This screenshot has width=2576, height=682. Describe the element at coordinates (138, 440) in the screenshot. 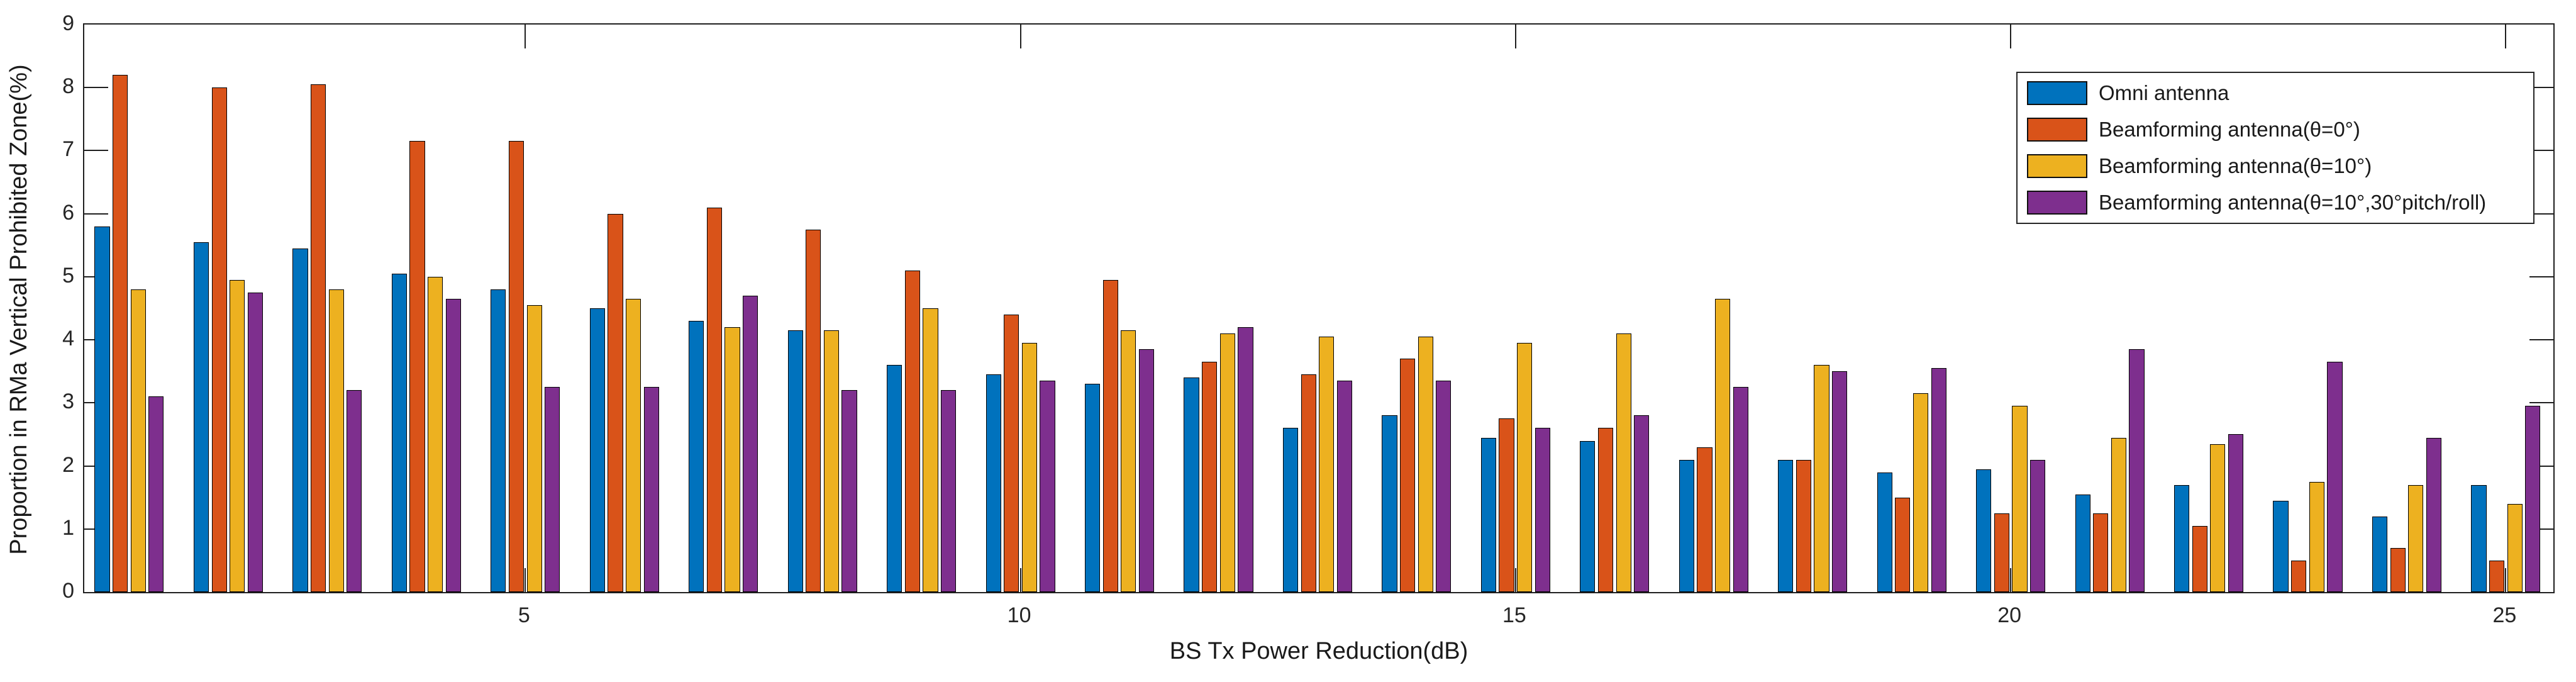

I see `bar-s3-x1` at that location.